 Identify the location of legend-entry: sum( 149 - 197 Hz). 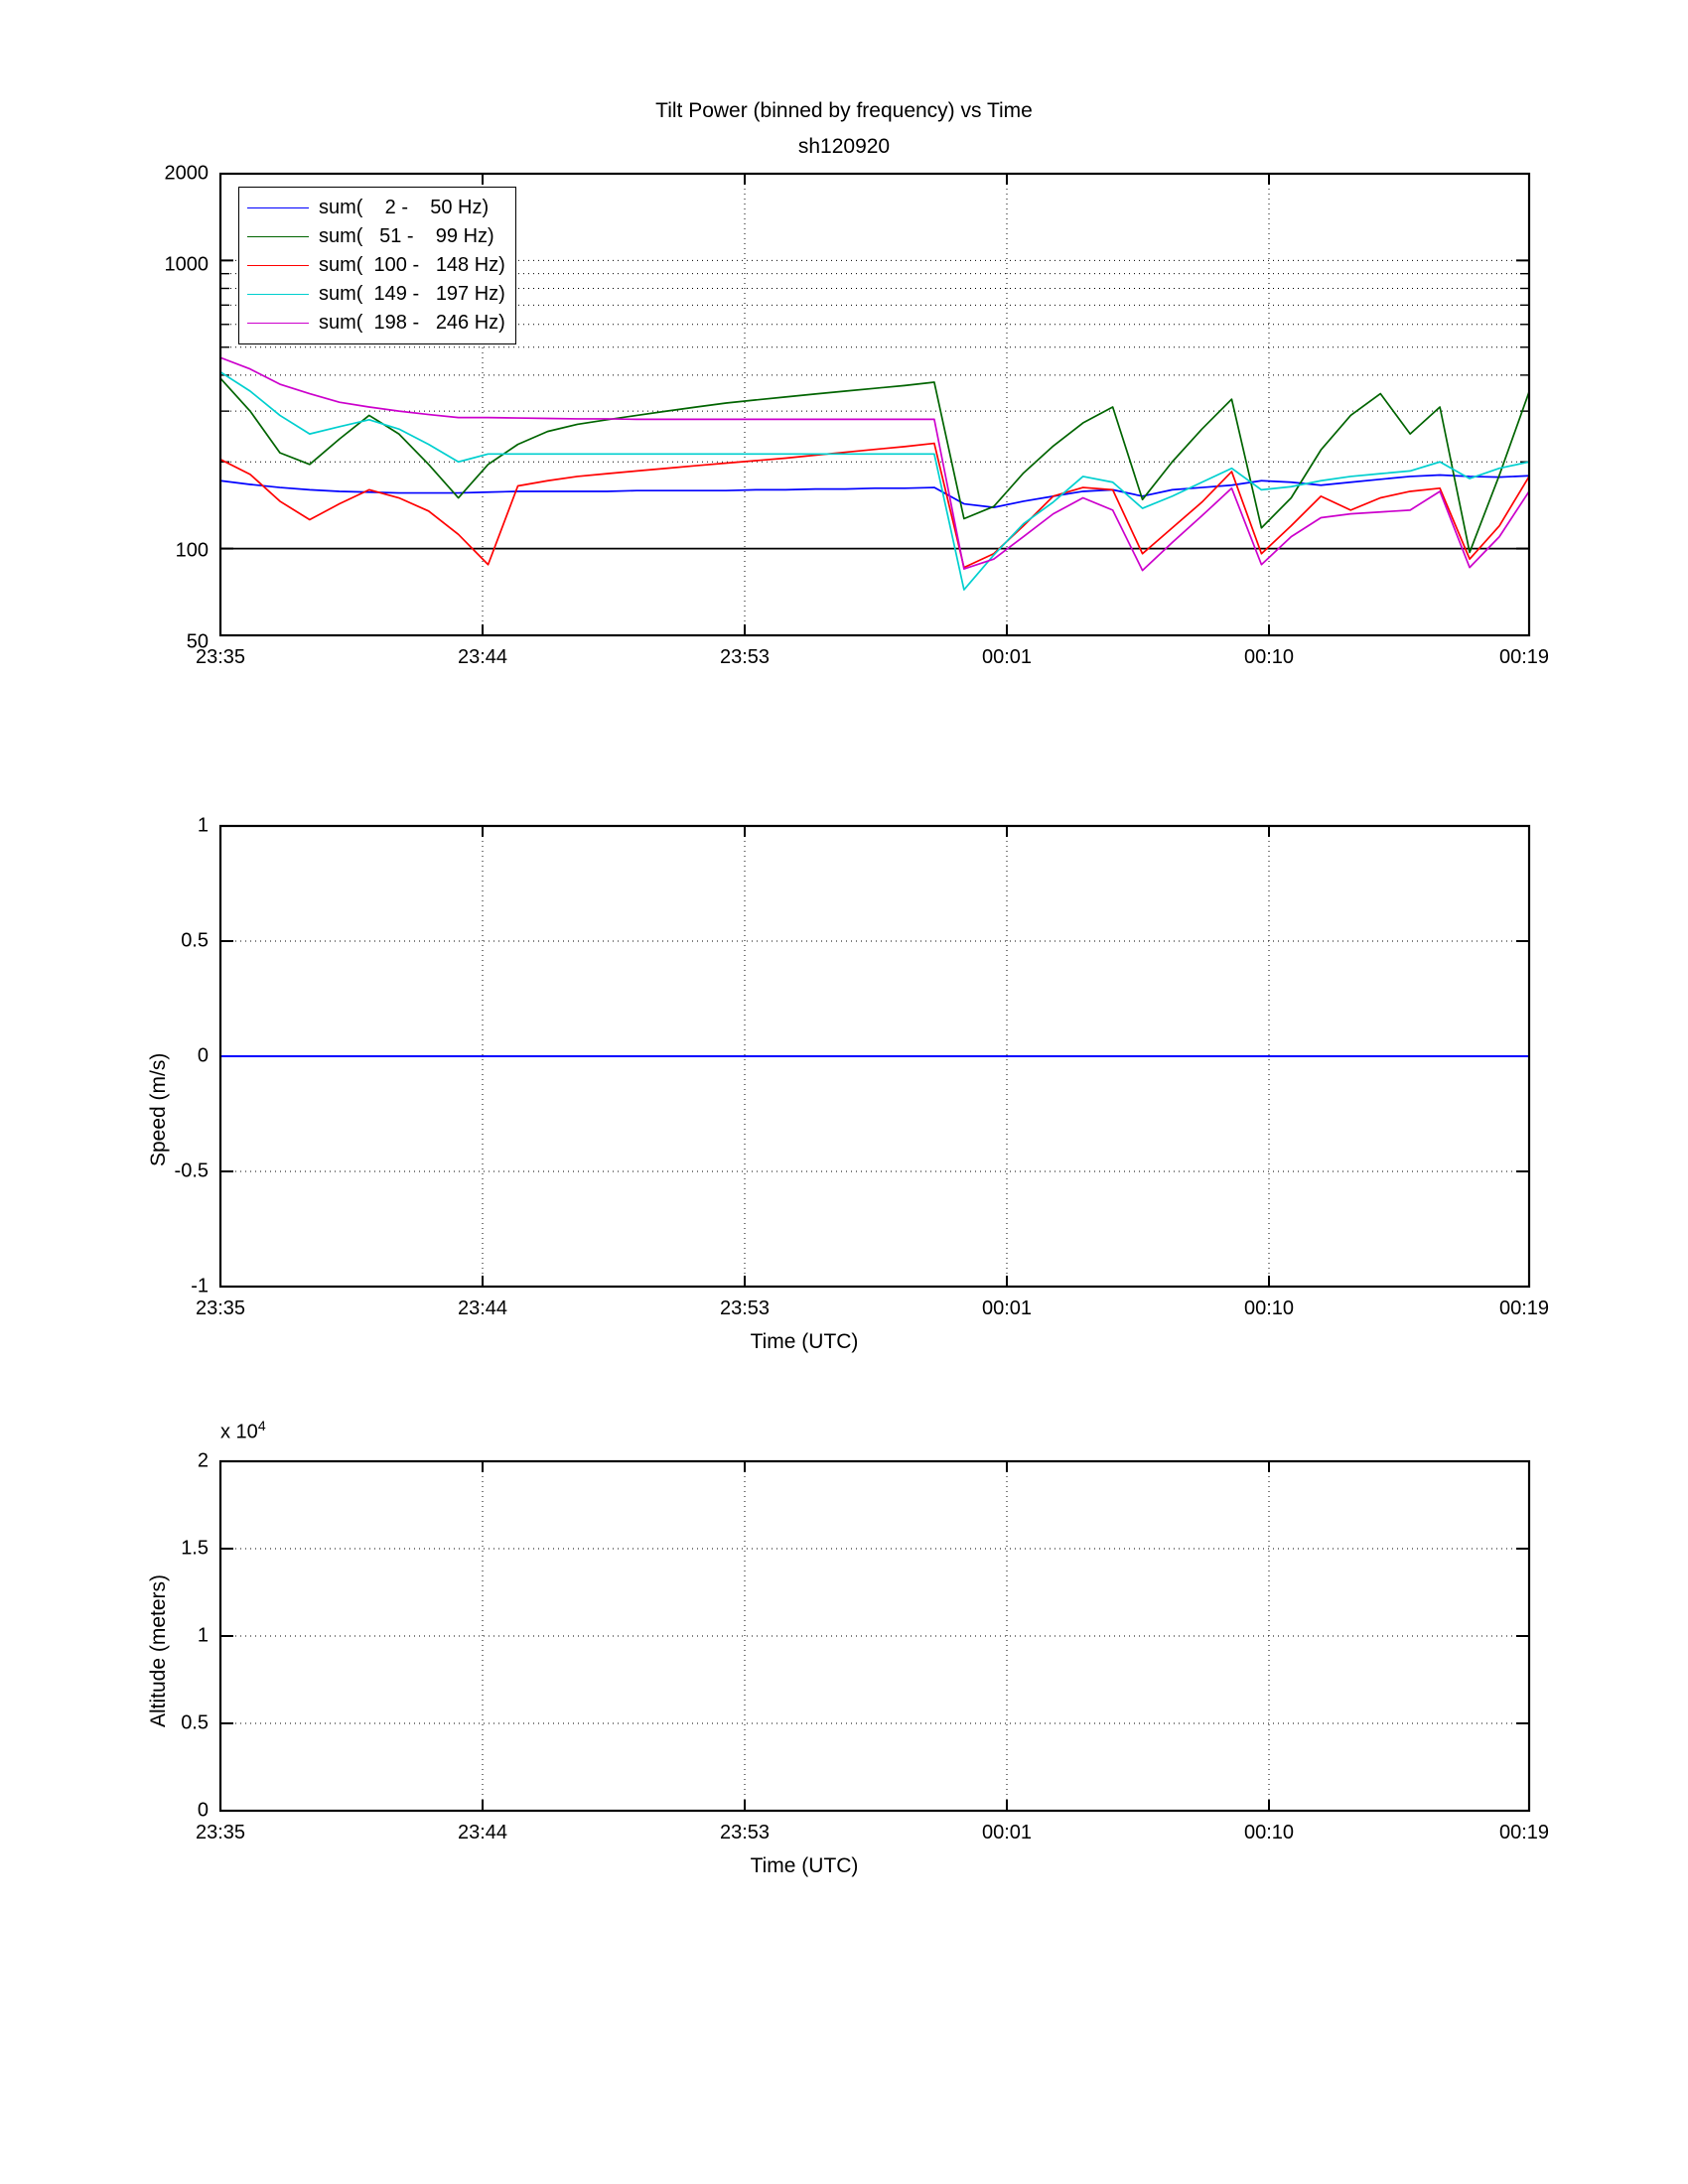
(376, 294).